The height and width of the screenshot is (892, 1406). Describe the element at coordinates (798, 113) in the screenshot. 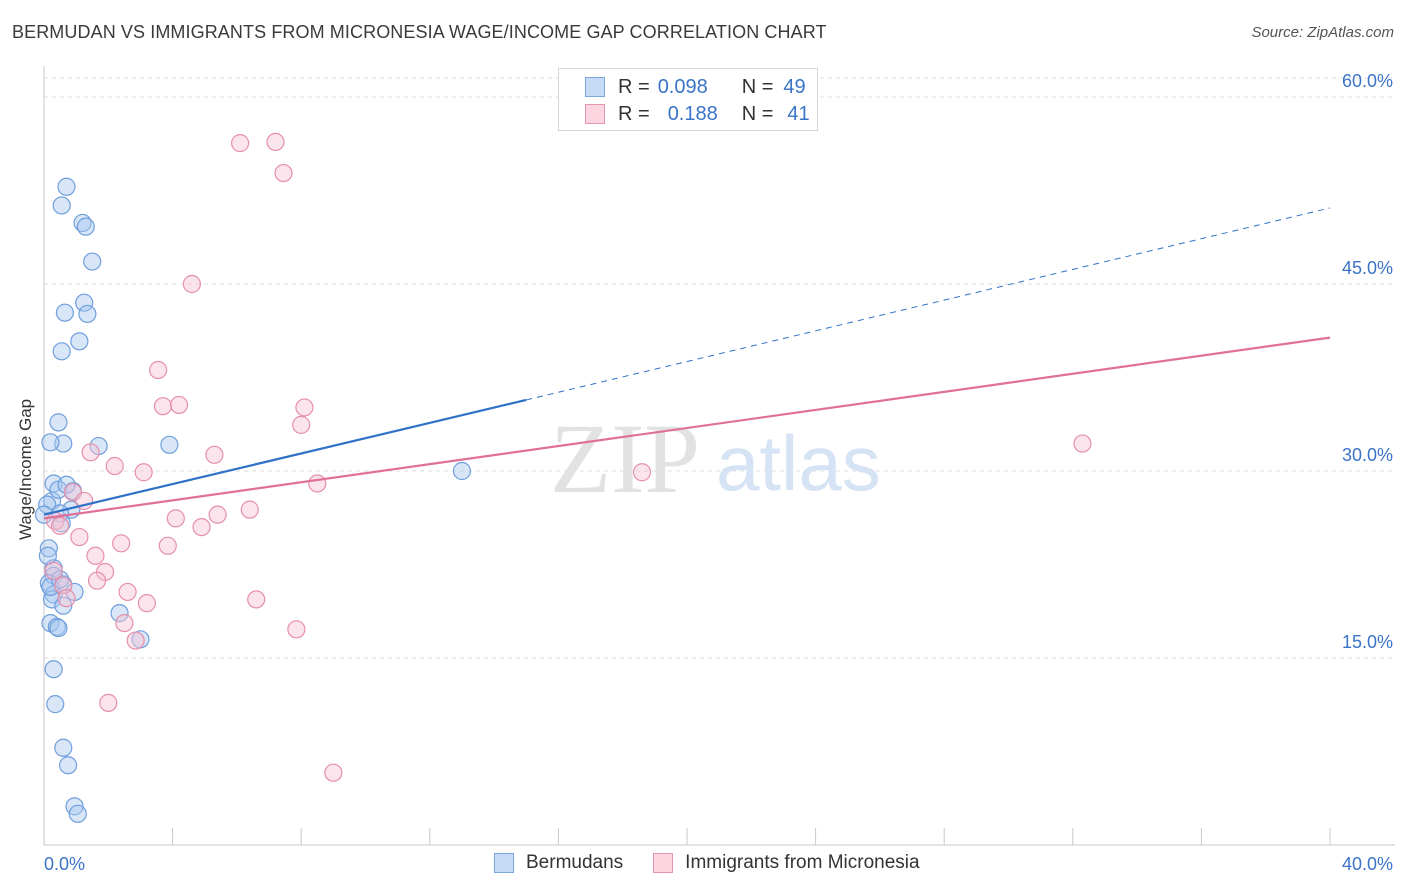

I see `legend-n-value: 41` at that location.